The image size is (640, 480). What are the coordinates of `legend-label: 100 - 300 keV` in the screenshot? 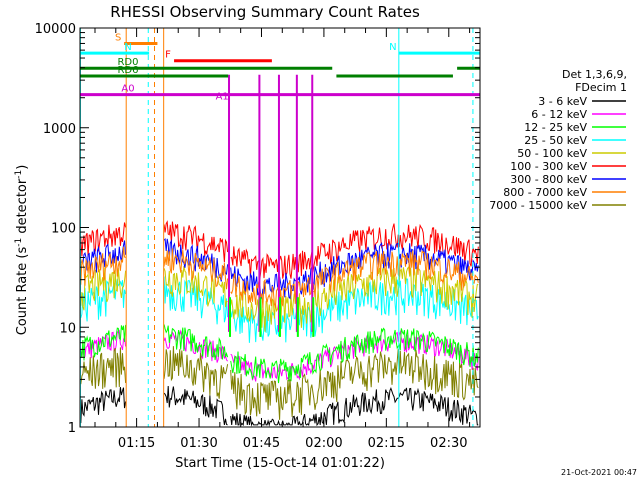 It's located at (548, 166).